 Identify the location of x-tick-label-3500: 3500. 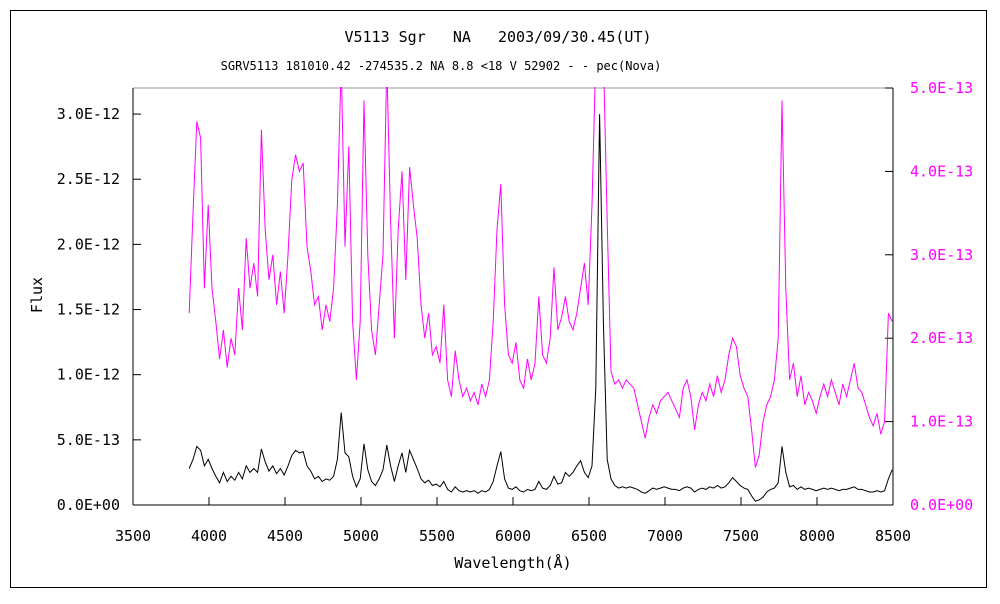
(133, 536).